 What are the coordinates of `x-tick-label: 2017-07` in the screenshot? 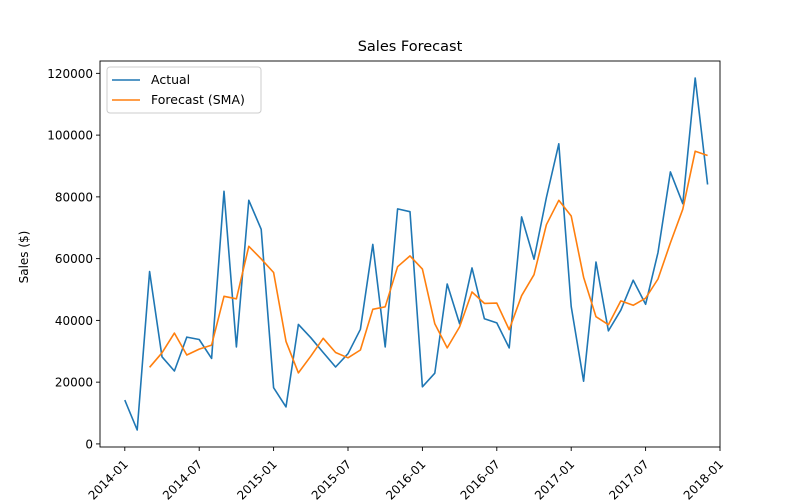 It's located at (628, 478).